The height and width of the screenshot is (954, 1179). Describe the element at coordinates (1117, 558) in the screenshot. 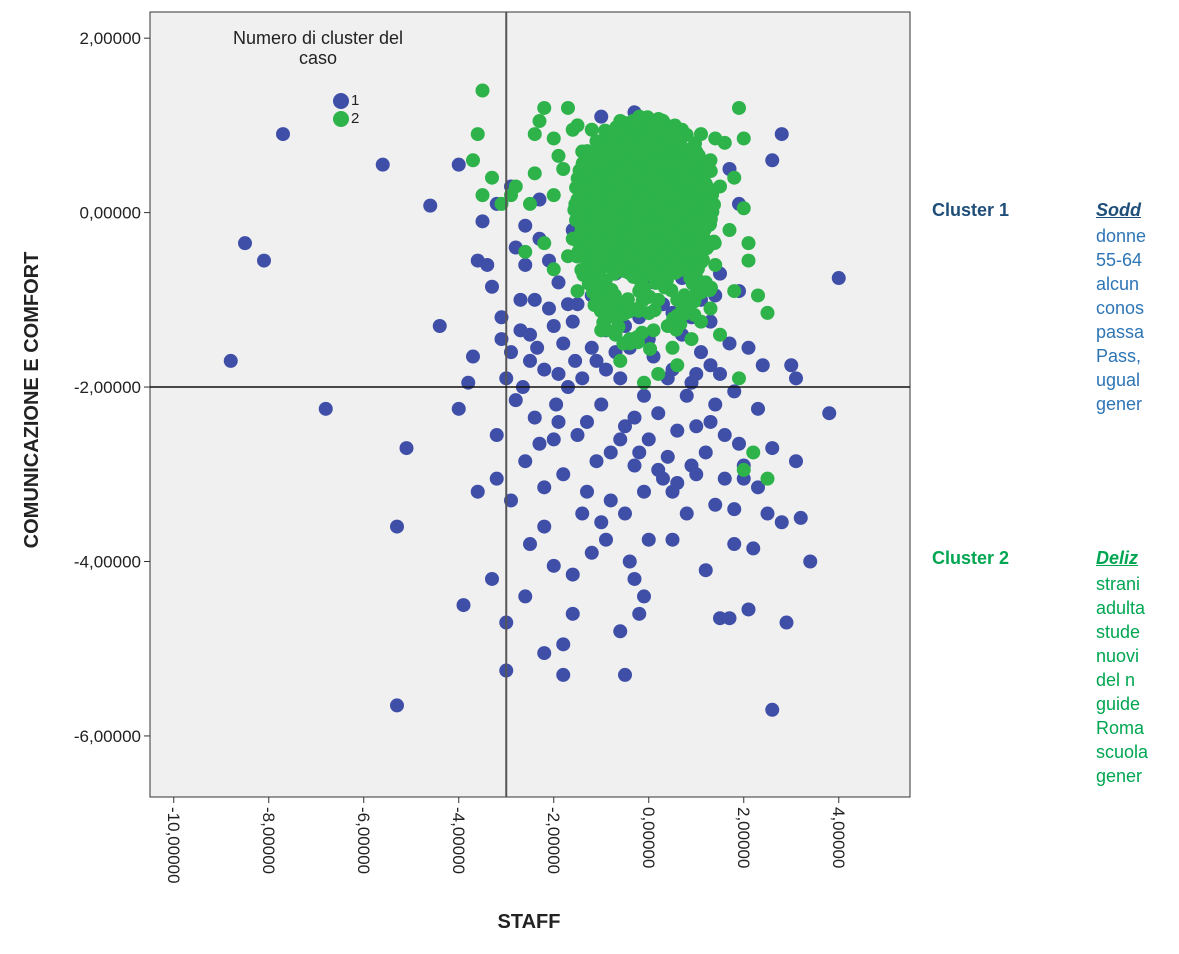

I see `cluster-2-title: Deliz` at that location.